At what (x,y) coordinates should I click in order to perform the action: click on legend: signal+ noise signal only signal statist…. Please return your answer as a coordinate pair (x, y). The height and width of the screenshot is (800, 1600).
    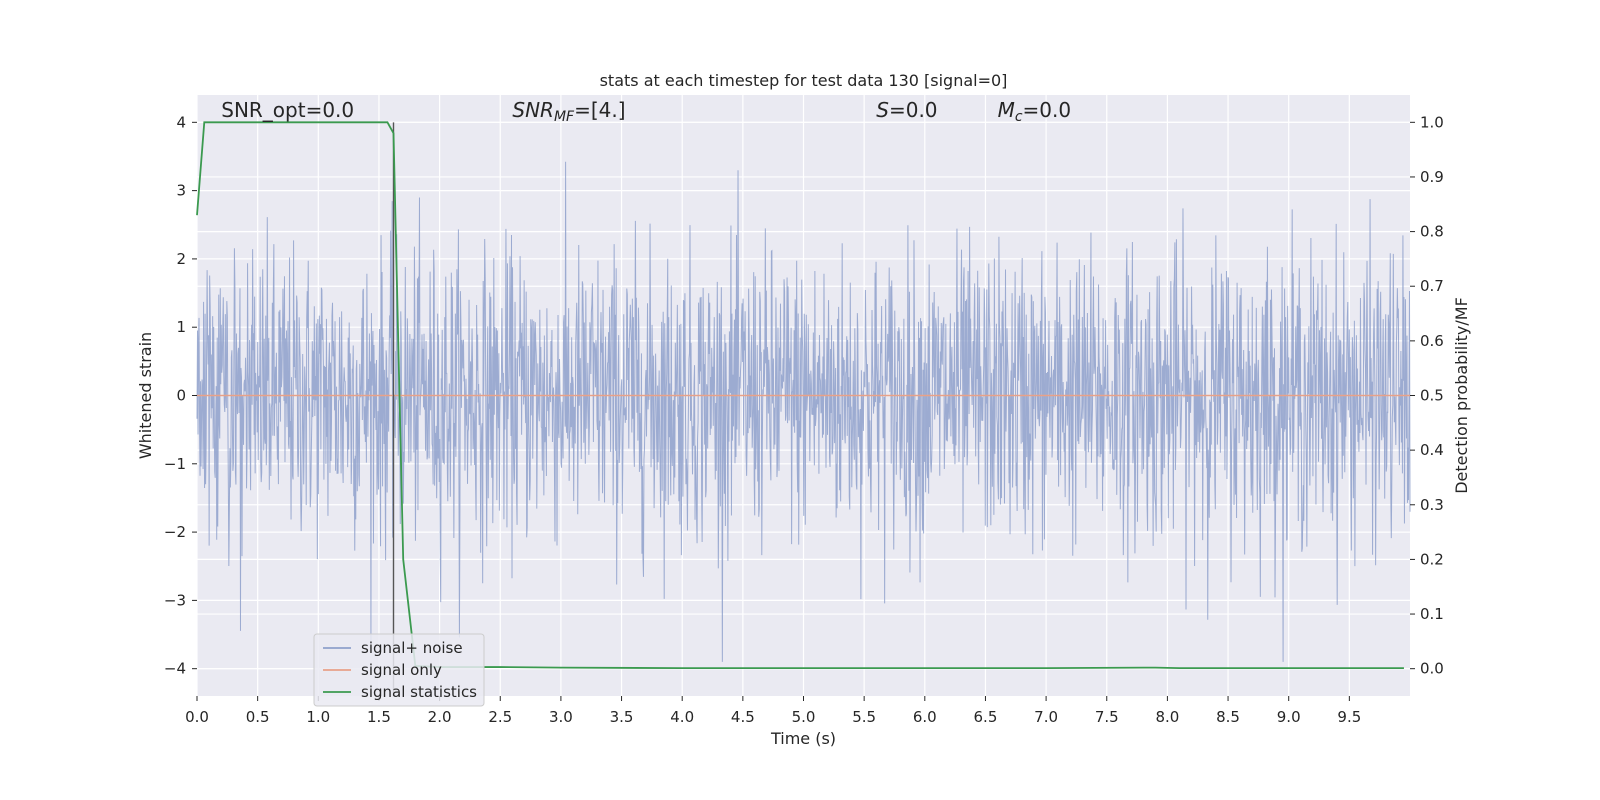
    Looking at the image, I should click on (399, 670).